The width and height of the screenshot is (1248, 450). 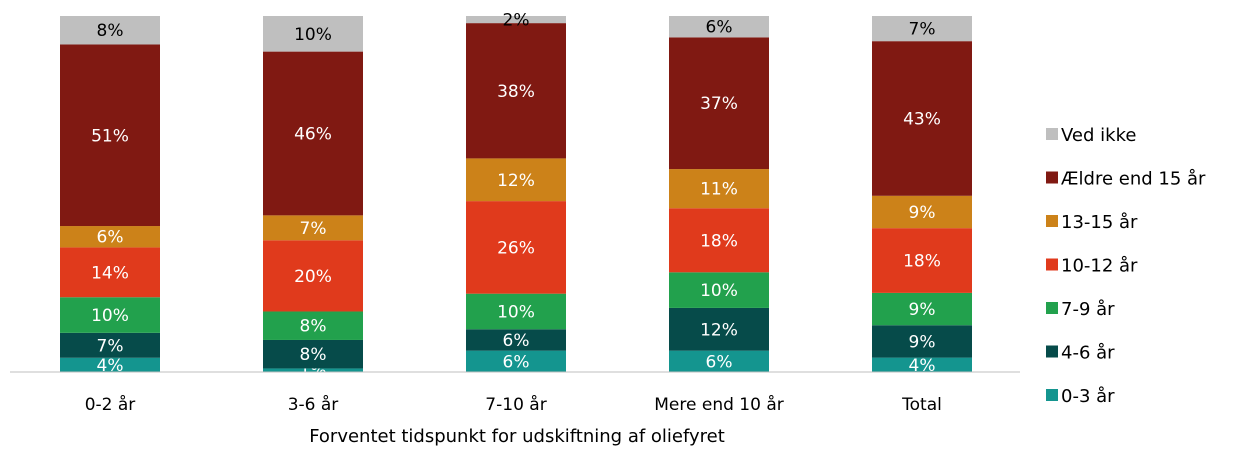 What do you see at coordinates (1088, 309) in the screenshot?
I see `legend-label: 7-9 år` at bounding box center [1088, 309].